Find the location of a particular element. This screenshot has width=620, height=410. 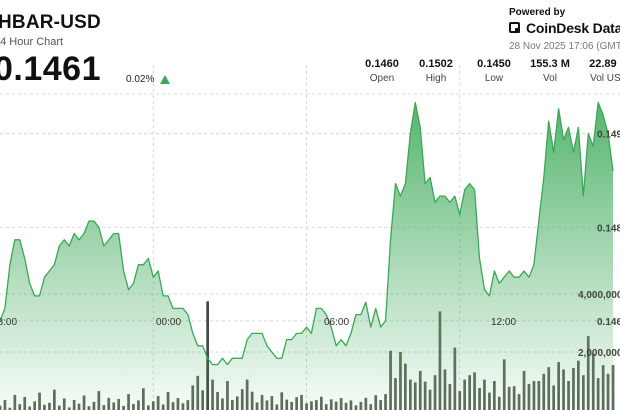

y-tick-label: 0.1497 is located at coordinates (608, 135).